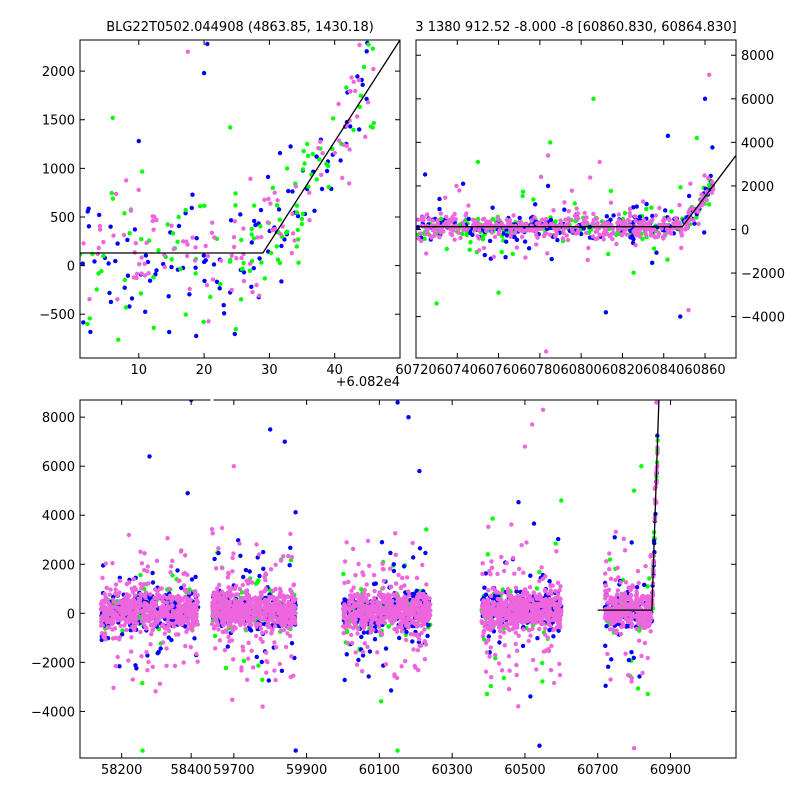 The image size is (800, 800). I want to click on points-group, so click(228, 191).